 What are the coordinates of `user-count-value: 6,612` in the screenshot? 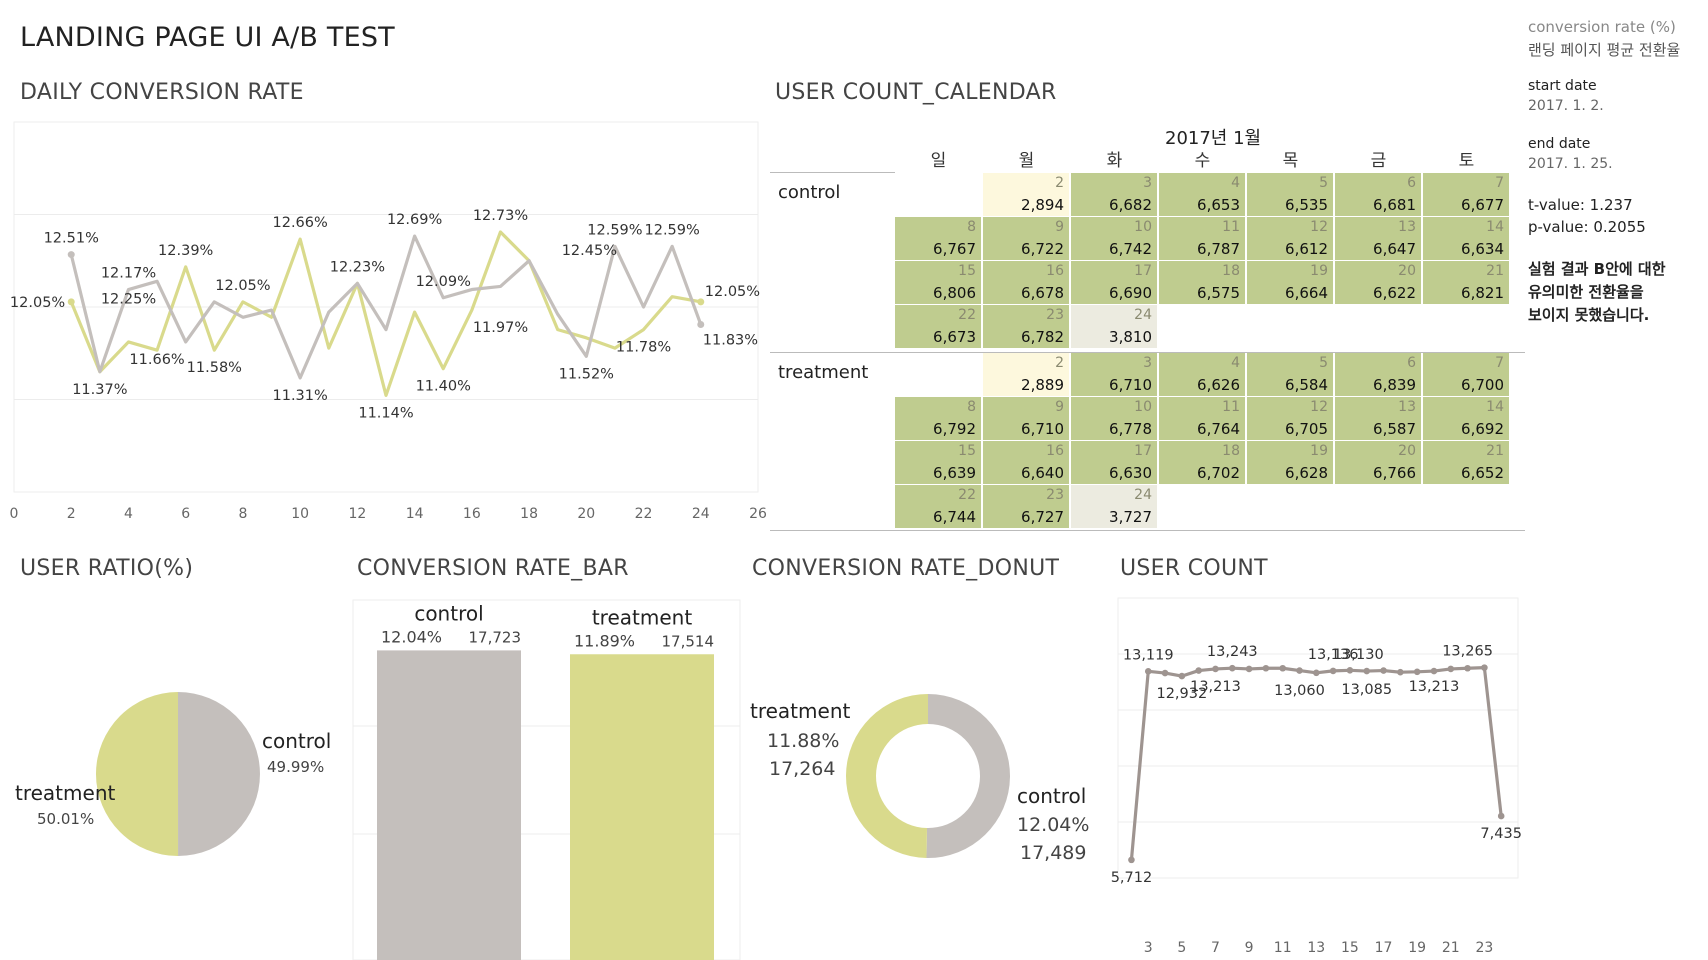 It's located at (1306, 249).